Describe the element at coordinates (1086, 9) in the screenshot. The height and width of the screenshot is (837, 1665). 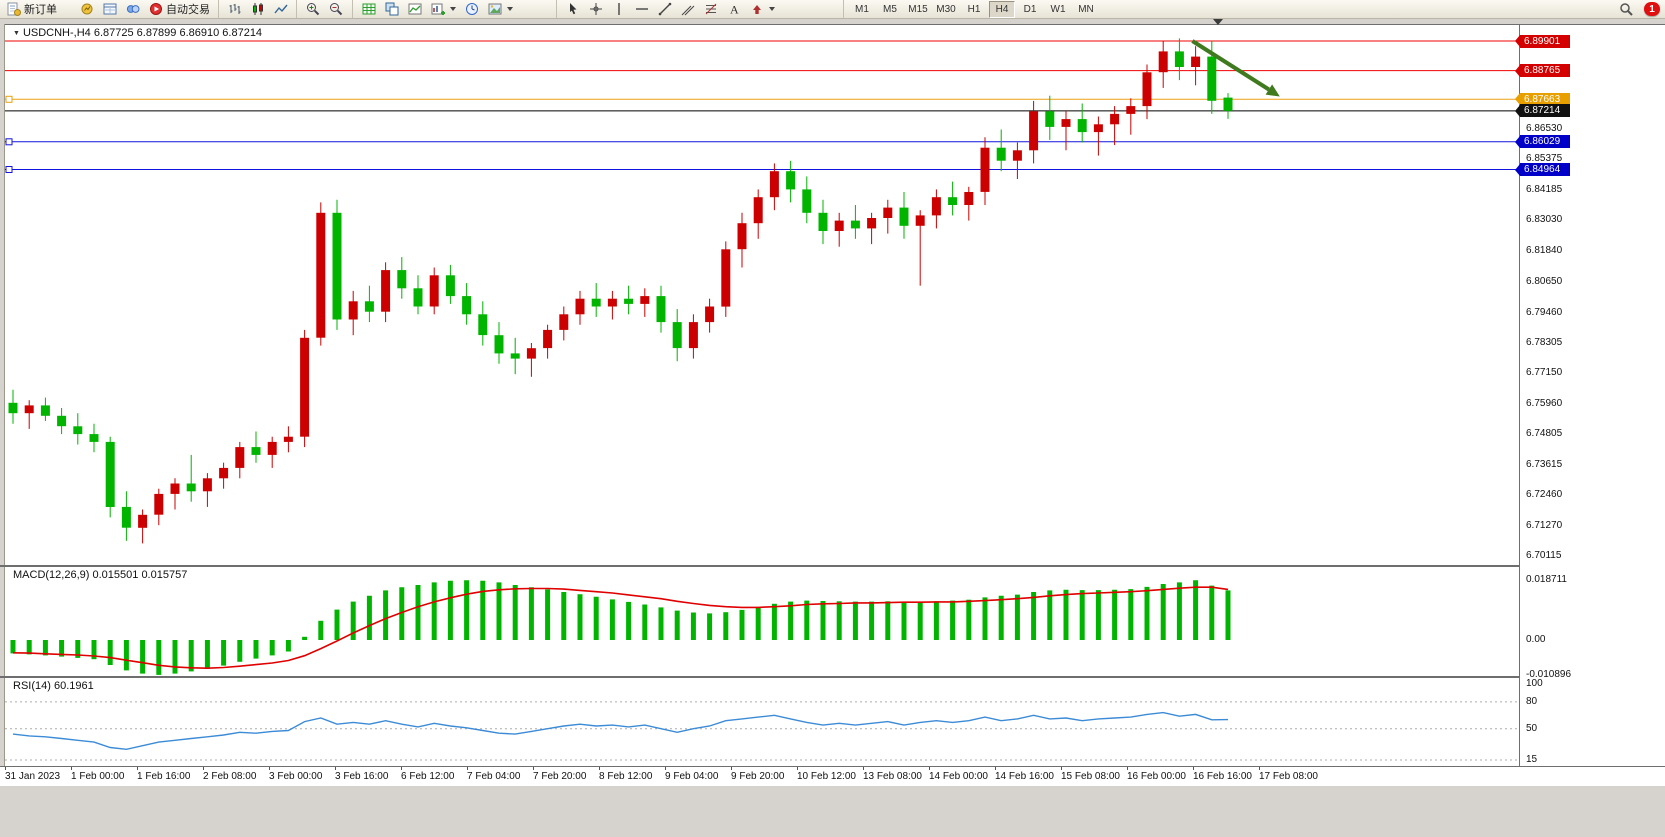
I see `timeframe-button-mn: MN` at that location.